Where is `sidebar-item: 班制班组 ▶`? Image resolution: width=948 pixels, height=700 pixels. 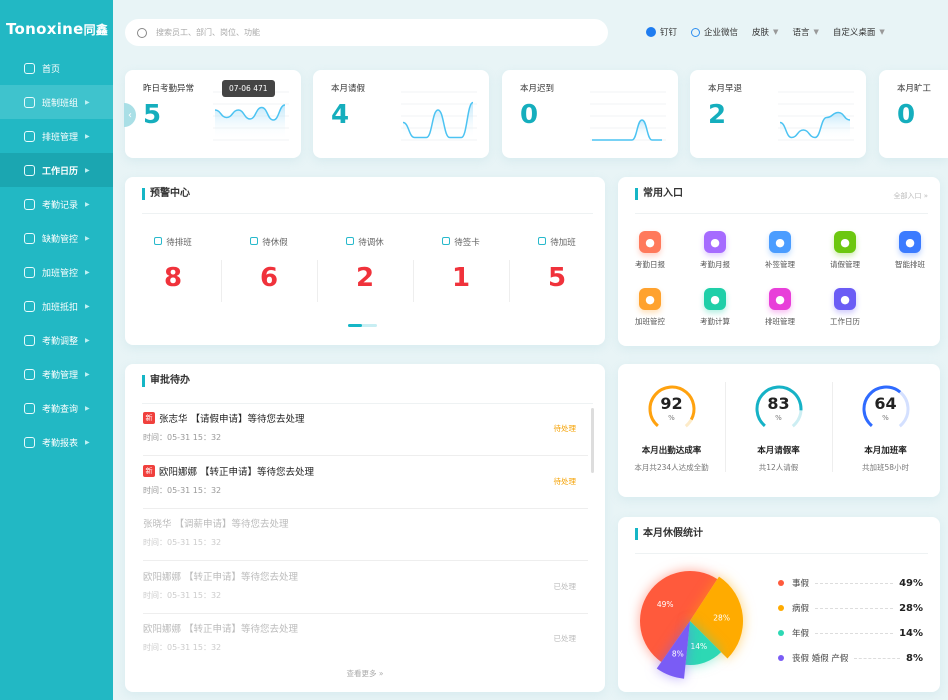 sidebar-item: 班制班组 ▶ is located at coordinates (56, 102).